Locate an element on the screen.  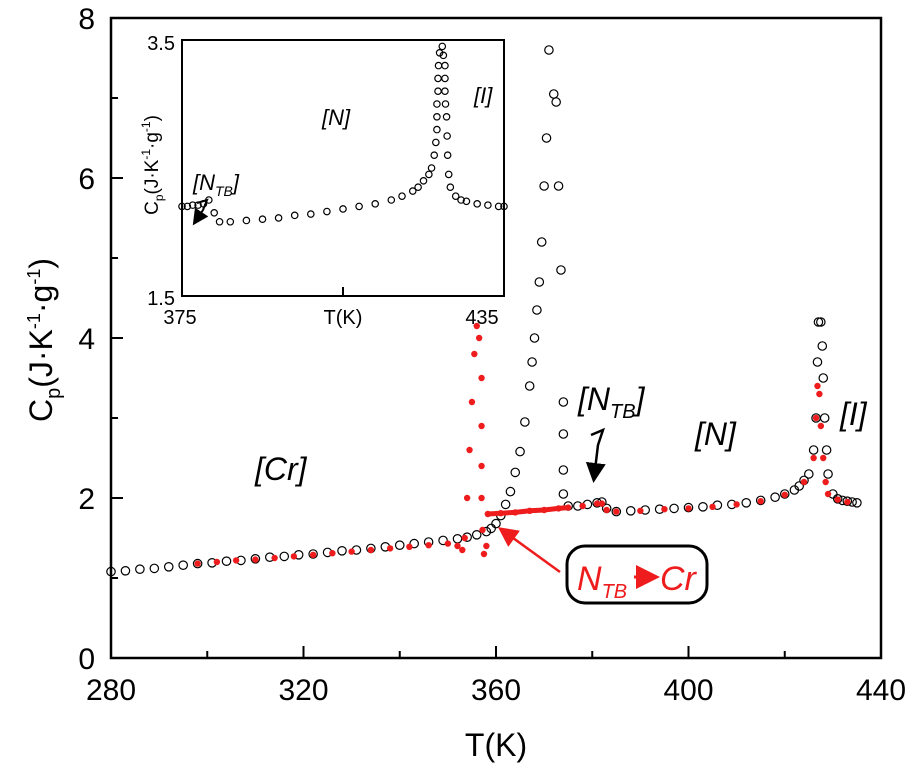
label-ntb: [NTB] is located at coordinates (611, 402).